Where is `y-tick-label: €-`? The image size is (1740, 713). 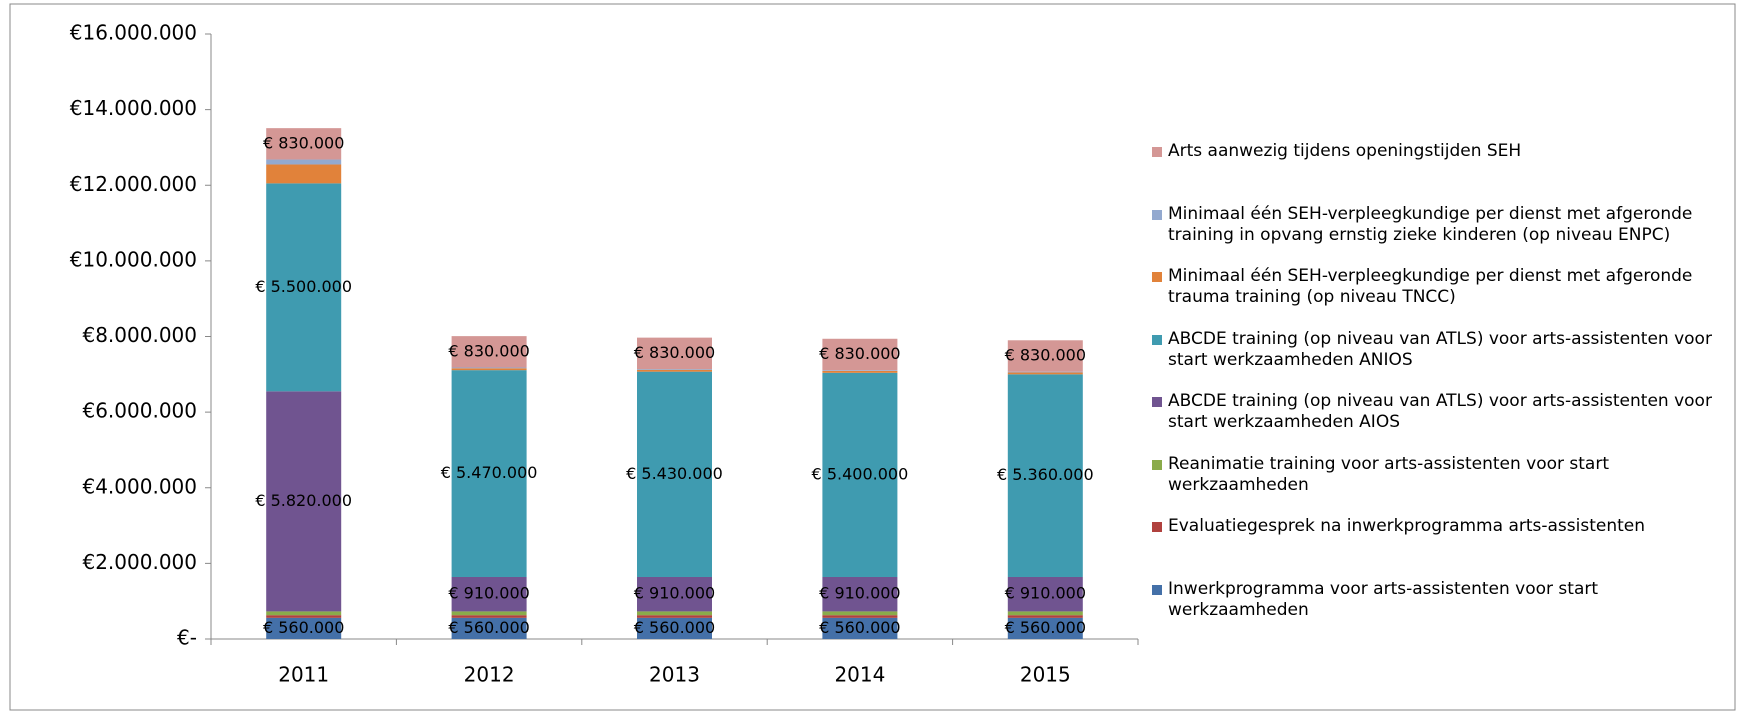 y-tick-label: €- is located at coordinates (187, 638).